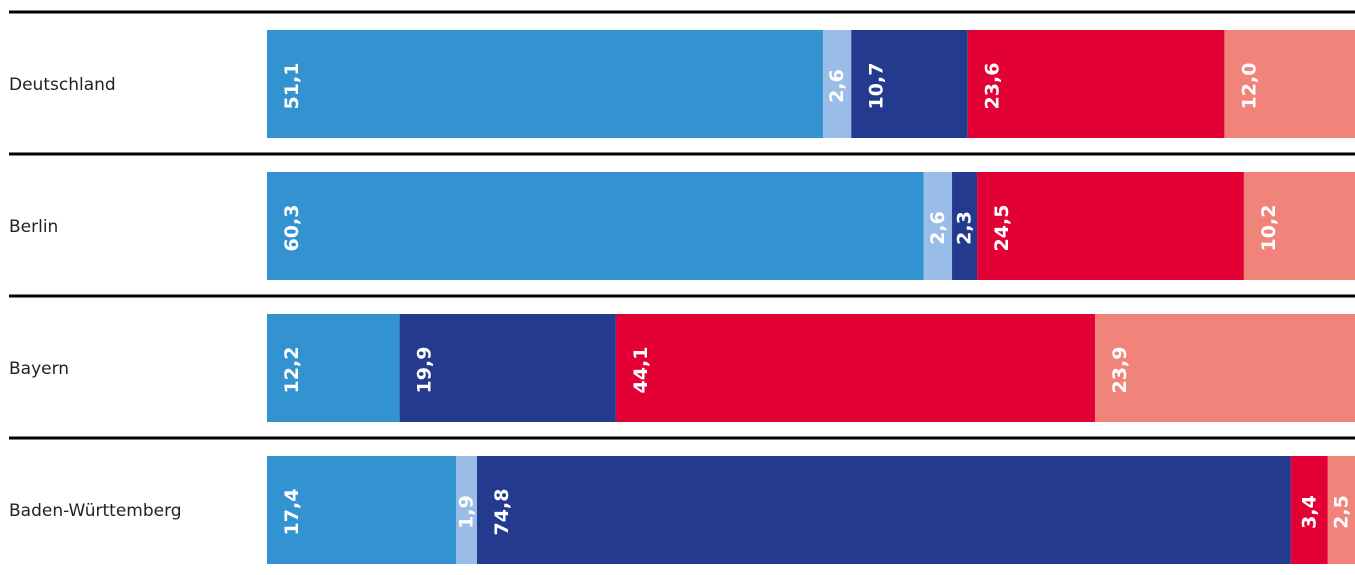 Image resolution: width=1355 pixels, height=575 pixels. Describe the element at coordinates (292, 86) in the screenshot. I see `data-label: 51,1` at that location.